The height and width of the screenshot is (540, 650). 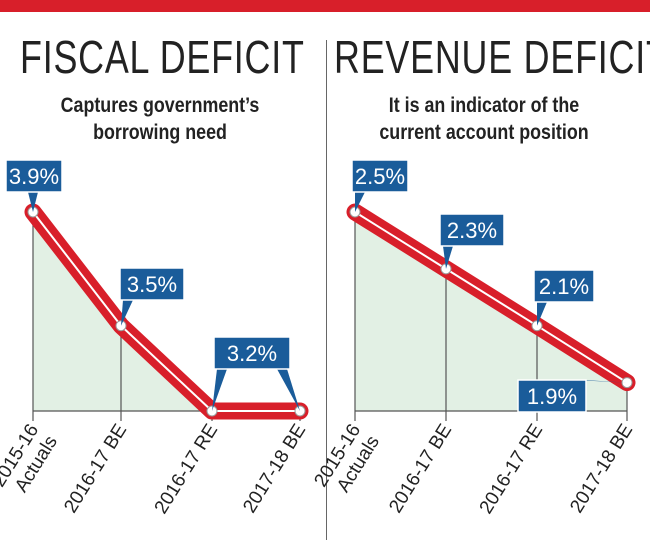 I want to click on data-label: 2.3%, so click(x=472, y=230).